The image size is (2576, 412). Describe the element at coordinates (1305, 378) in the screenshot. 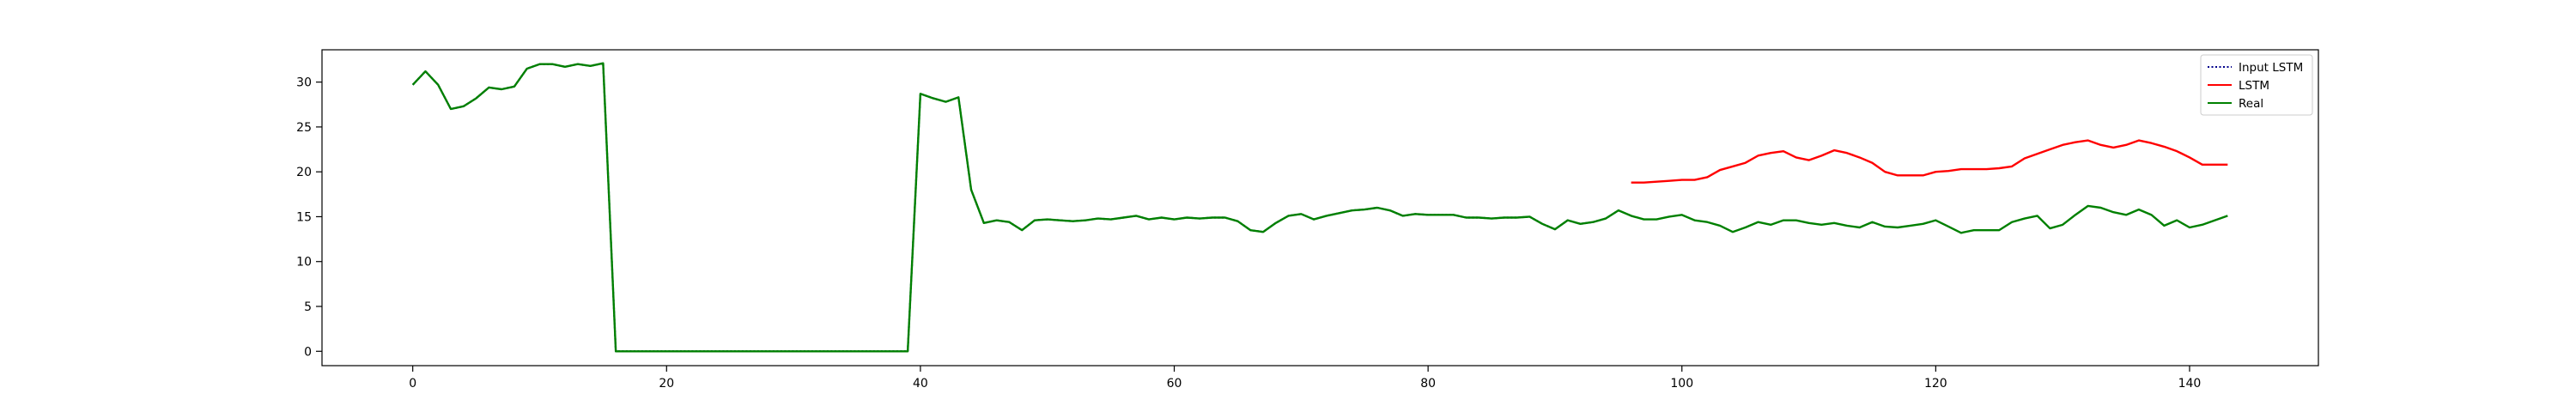

I see `x-axis: 0 20 40 60 80 100 120 140` at that location.